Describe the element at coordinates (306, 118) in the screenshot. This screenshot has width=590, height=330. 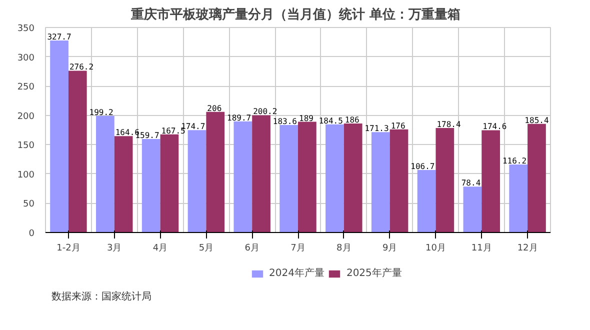
I see `data-label: 189` at that location.